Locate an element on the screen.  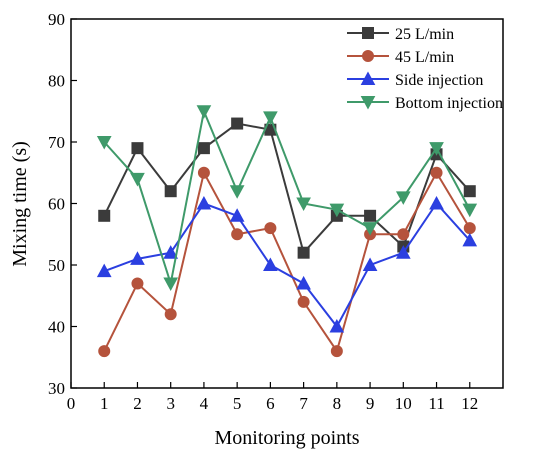
legend-entry-3: Side injection is located at coordinates (415, 80).